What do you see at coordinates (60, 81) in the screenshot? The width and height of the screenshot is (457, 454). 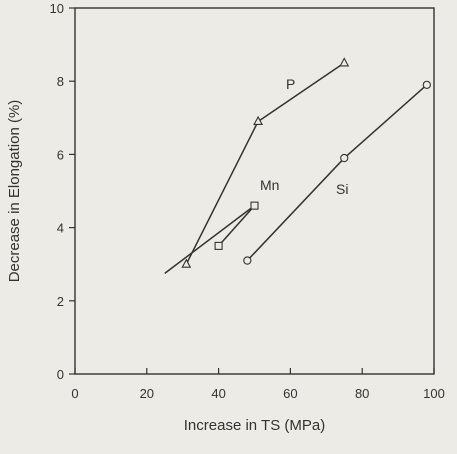 I see `y-tick-label: 8` at bounding box center [60, 81].